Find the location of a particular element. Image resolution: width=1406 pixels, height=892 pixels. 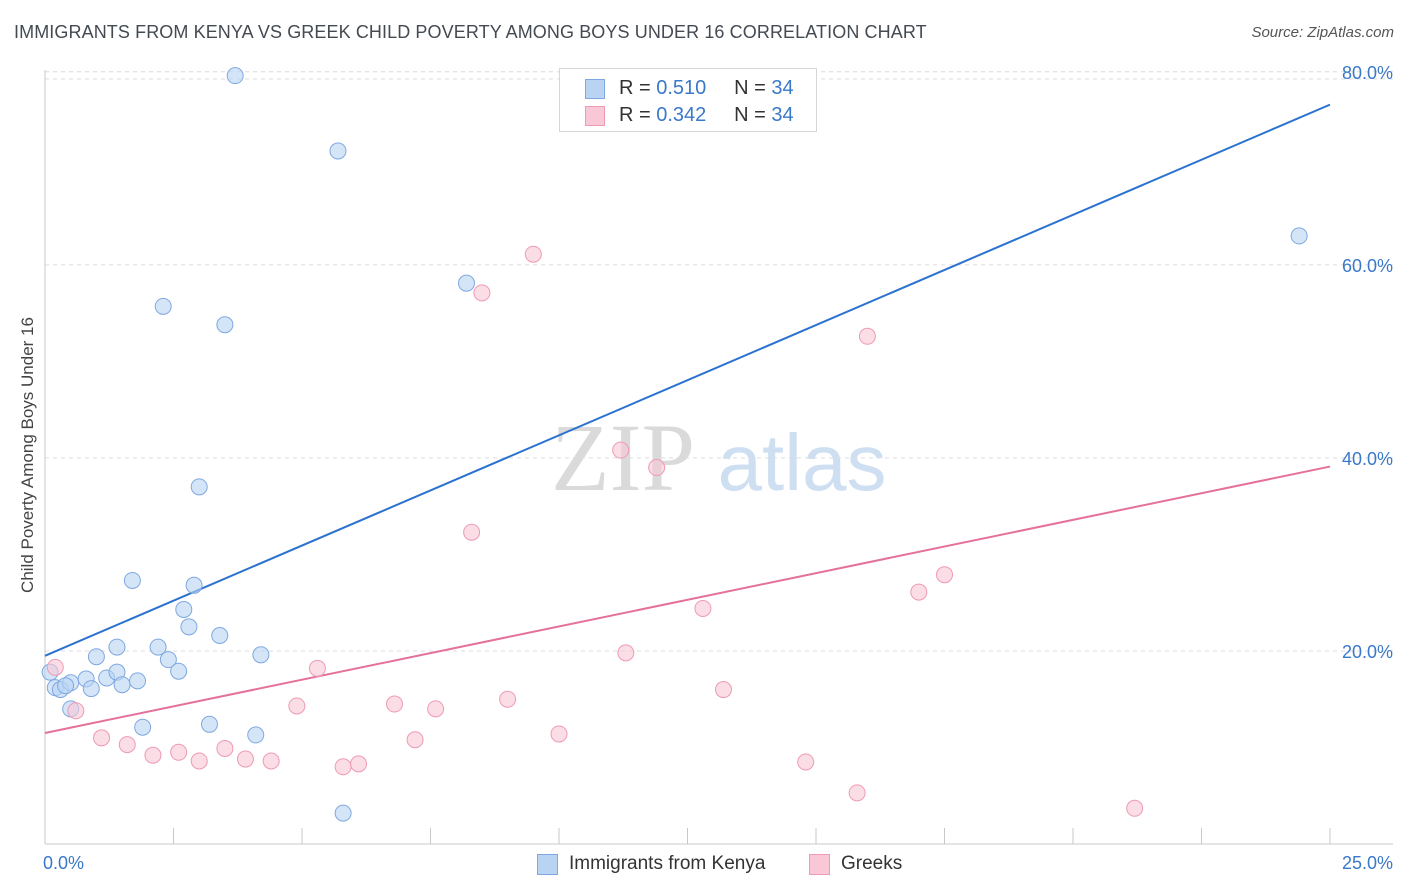

y-tick-label: 40.0% is located at coordinates (1367, 459).